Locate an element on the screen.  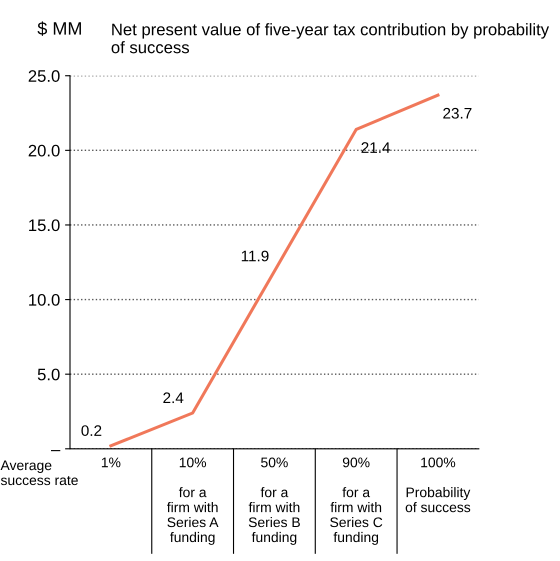
data-label: 23.7 is located at coordinates (457, 113).